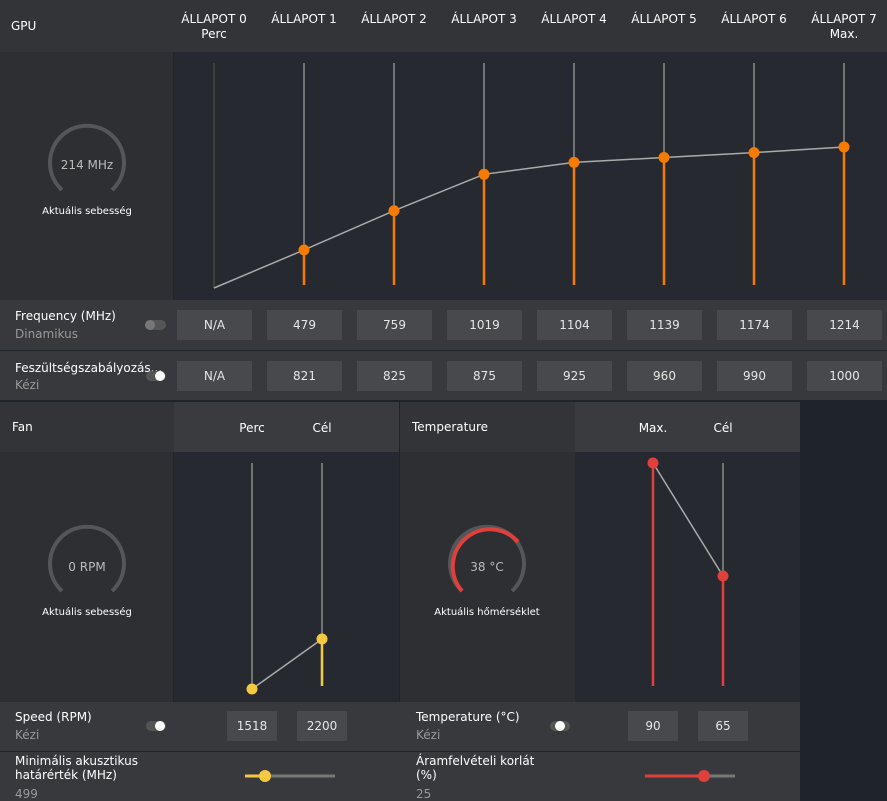 This screenshot has height=801, width=887. What do you see at coordinates (304, 19) in the screenshot?
I see `state-name: ÁLLAPOT 1` at bounding box center [304, 19].